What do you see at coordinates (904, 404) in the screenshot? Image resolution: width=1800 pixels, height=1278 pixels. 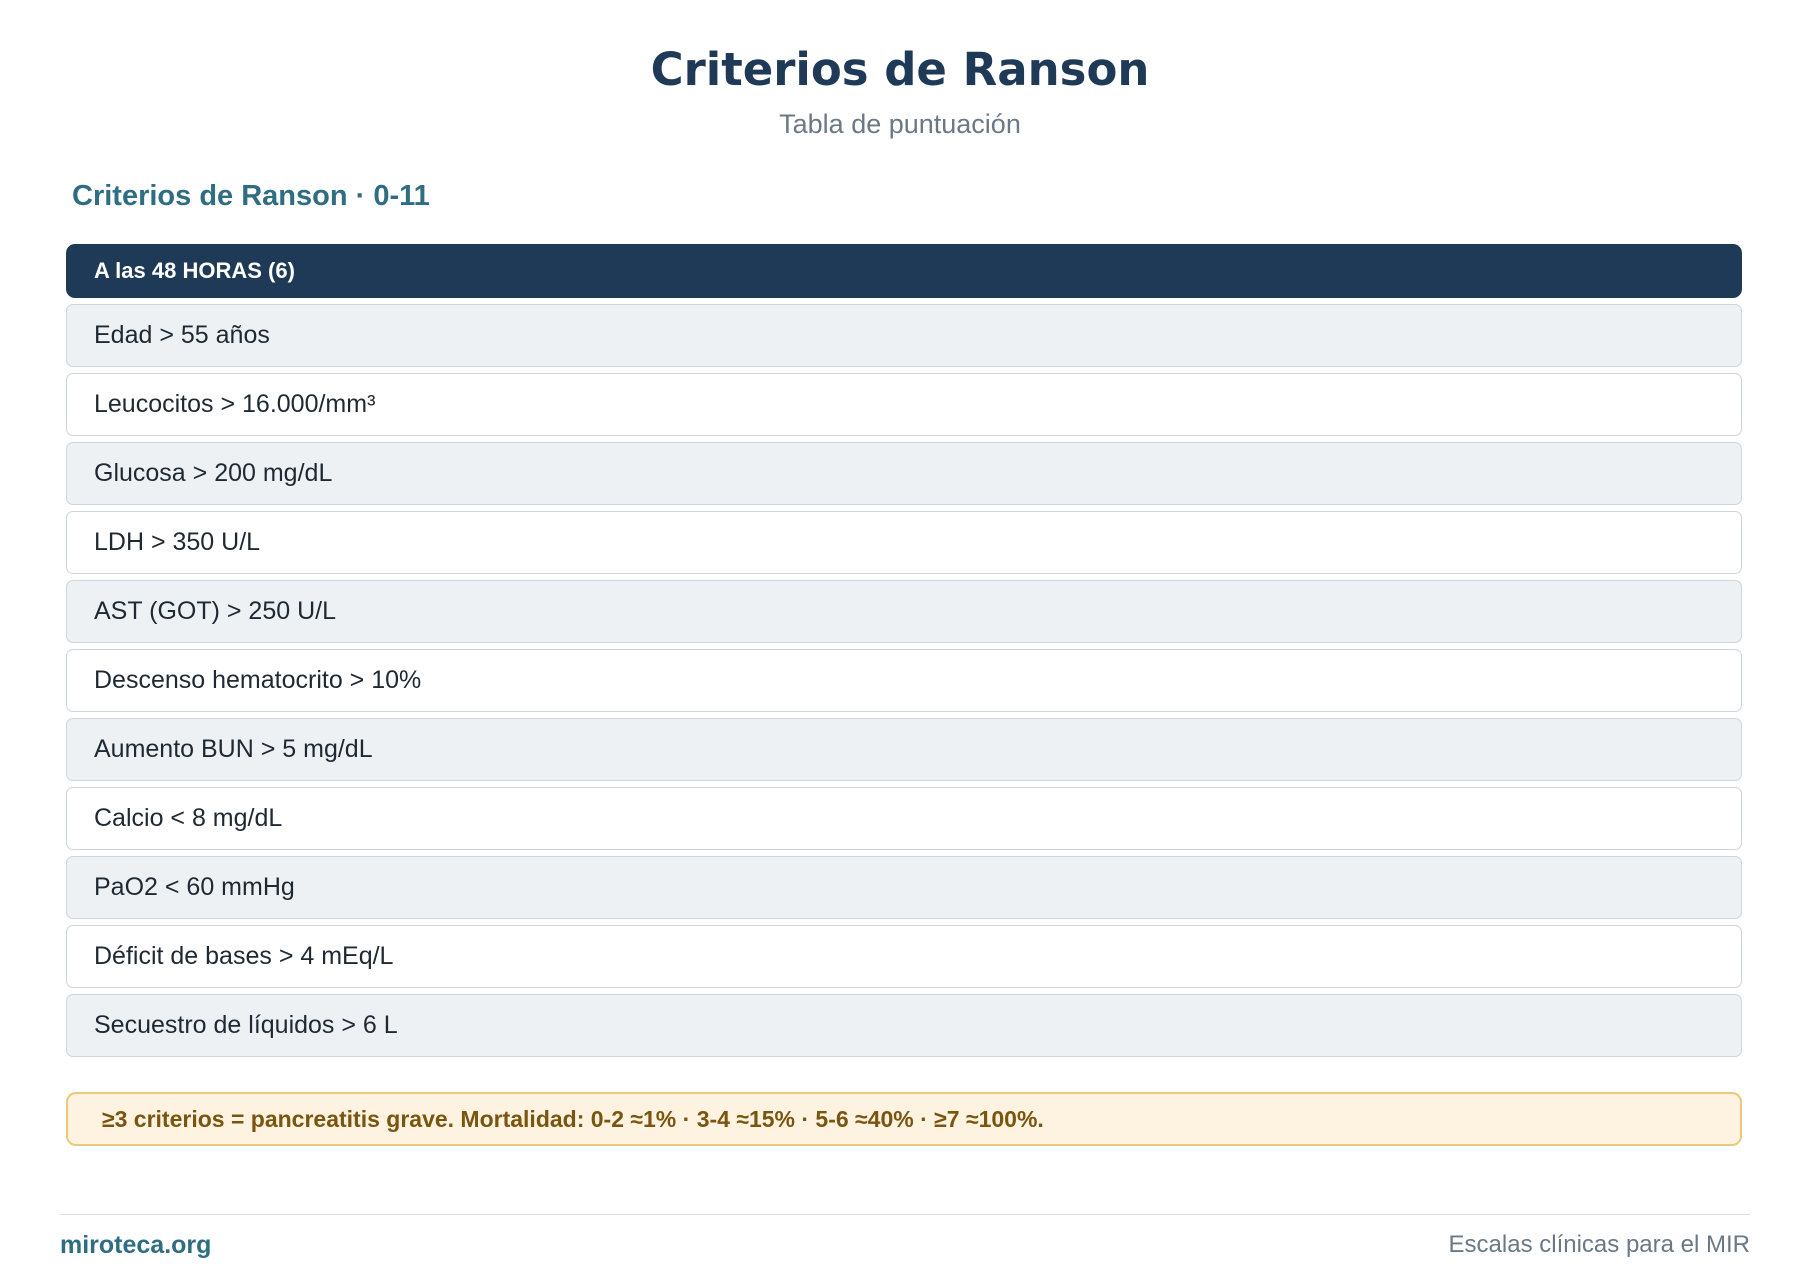 I see `table-row: Leucocitos > 16.000/mm³` at bounding box center [904, 404].